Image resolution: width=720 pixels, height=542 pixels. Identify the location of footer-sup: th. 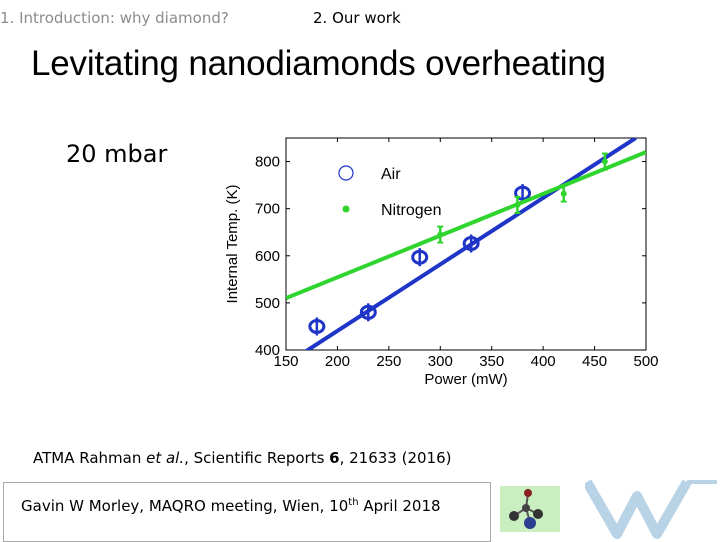
(353, 502).